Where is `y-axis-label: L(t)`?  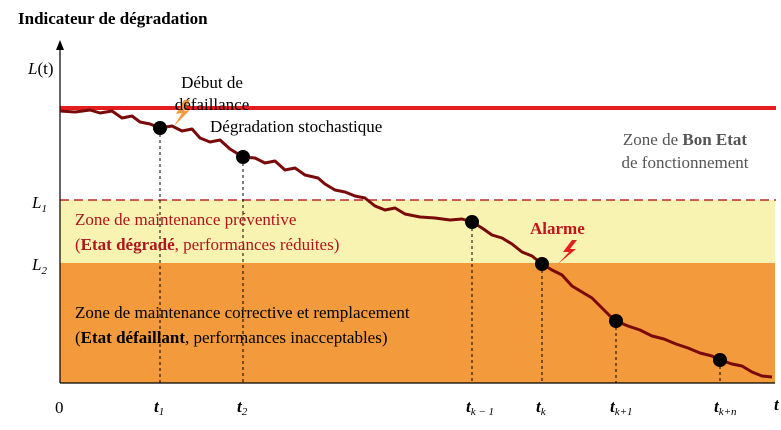
y-axis-label: L(t) is located at coordinates (40, 68).